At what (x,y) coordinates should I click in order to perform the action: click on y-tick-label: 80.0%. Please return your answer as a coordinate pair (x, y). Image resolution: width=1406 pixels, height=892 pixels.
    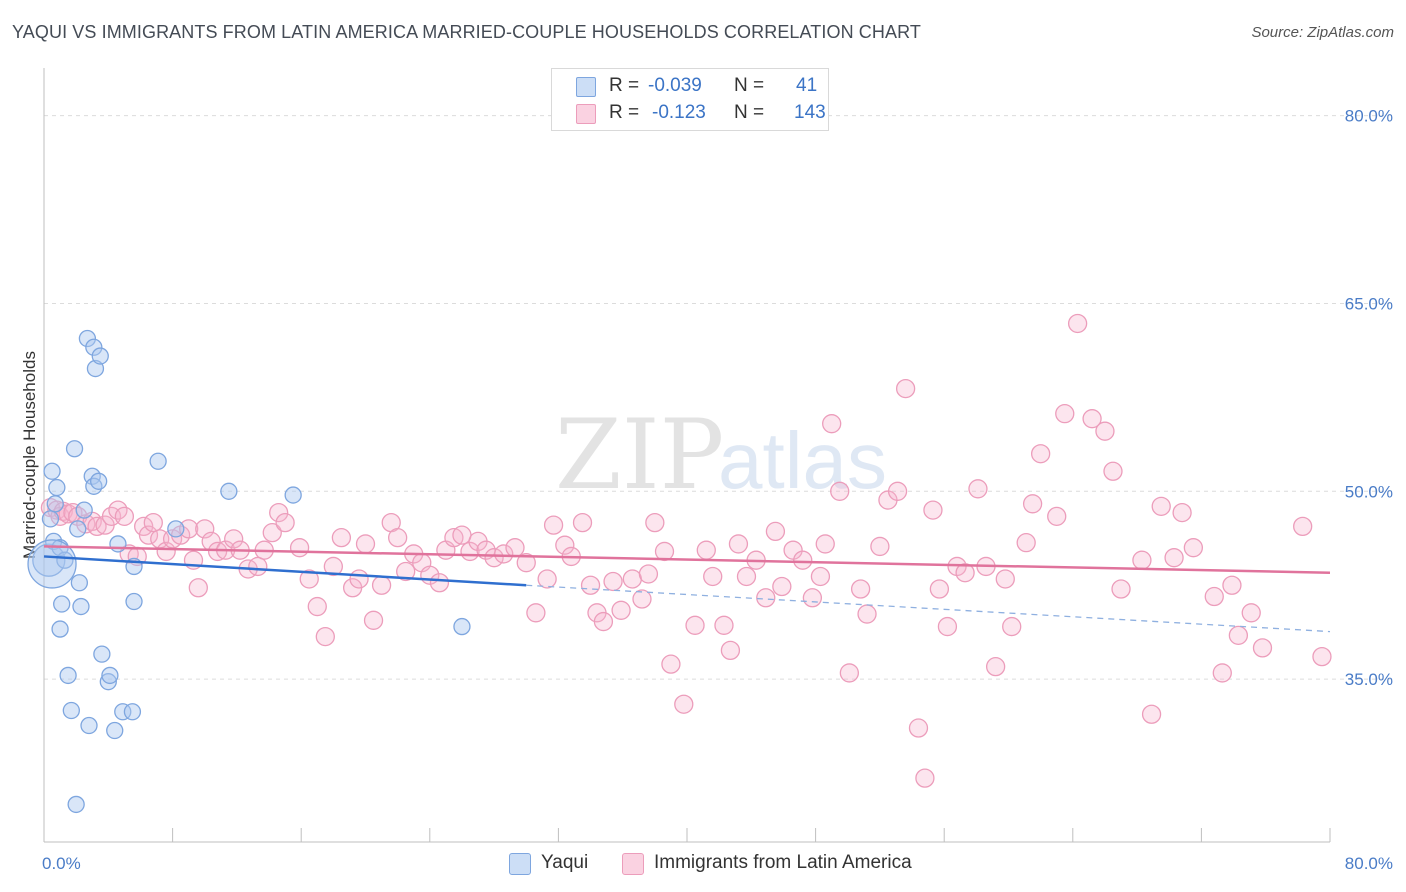
    Looking at the image, I should click on (1369, 116).